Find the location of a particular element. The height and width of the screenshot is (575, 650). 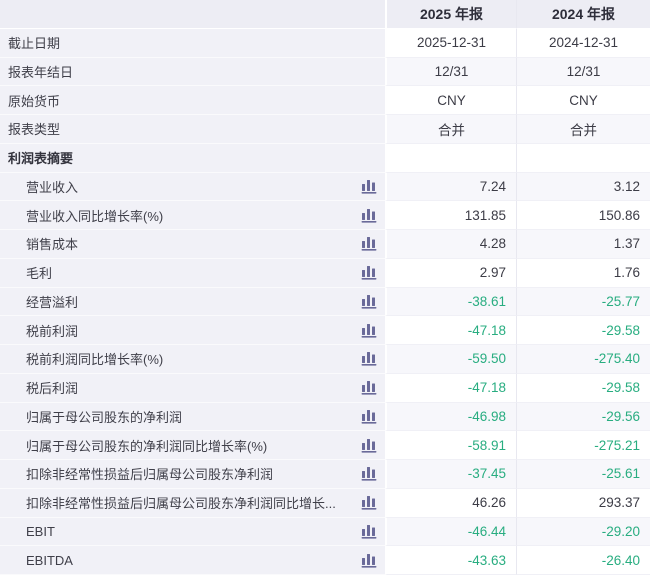

value-cell-2024: 12/31 is located at coordinates (583, 72).